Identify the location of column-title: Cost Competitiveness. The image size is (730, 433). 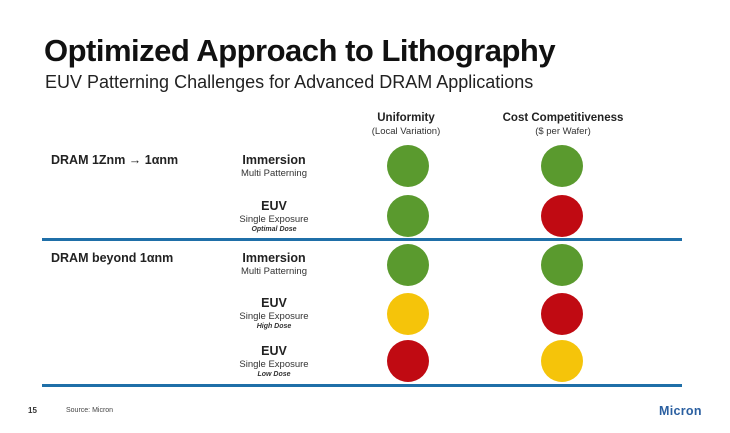
(563, 118).